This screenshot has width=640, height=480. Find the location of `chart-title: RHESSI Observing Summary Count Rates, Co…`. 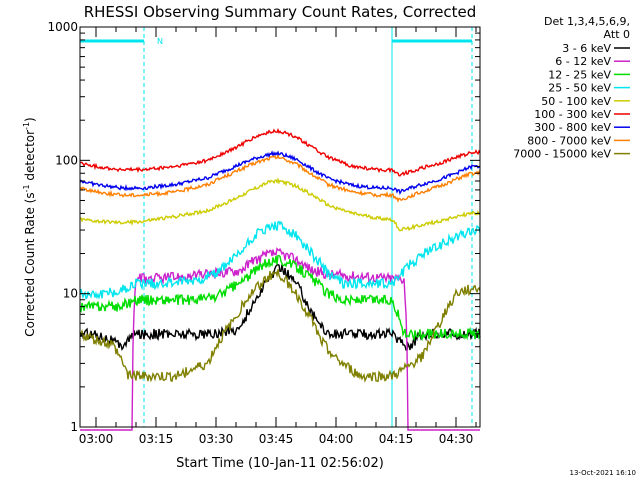

chart-title: RHESSI Observing Summary Count Rates, Co… is located at coordinates (280, 12).